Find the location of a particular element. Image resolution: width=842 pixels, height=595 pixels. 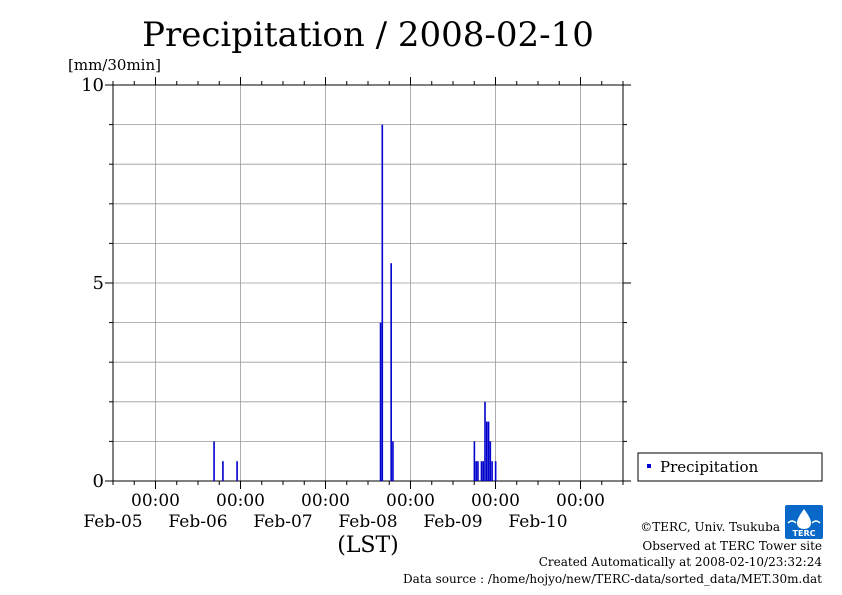

wave-icon is located at coordinates (804, 522).